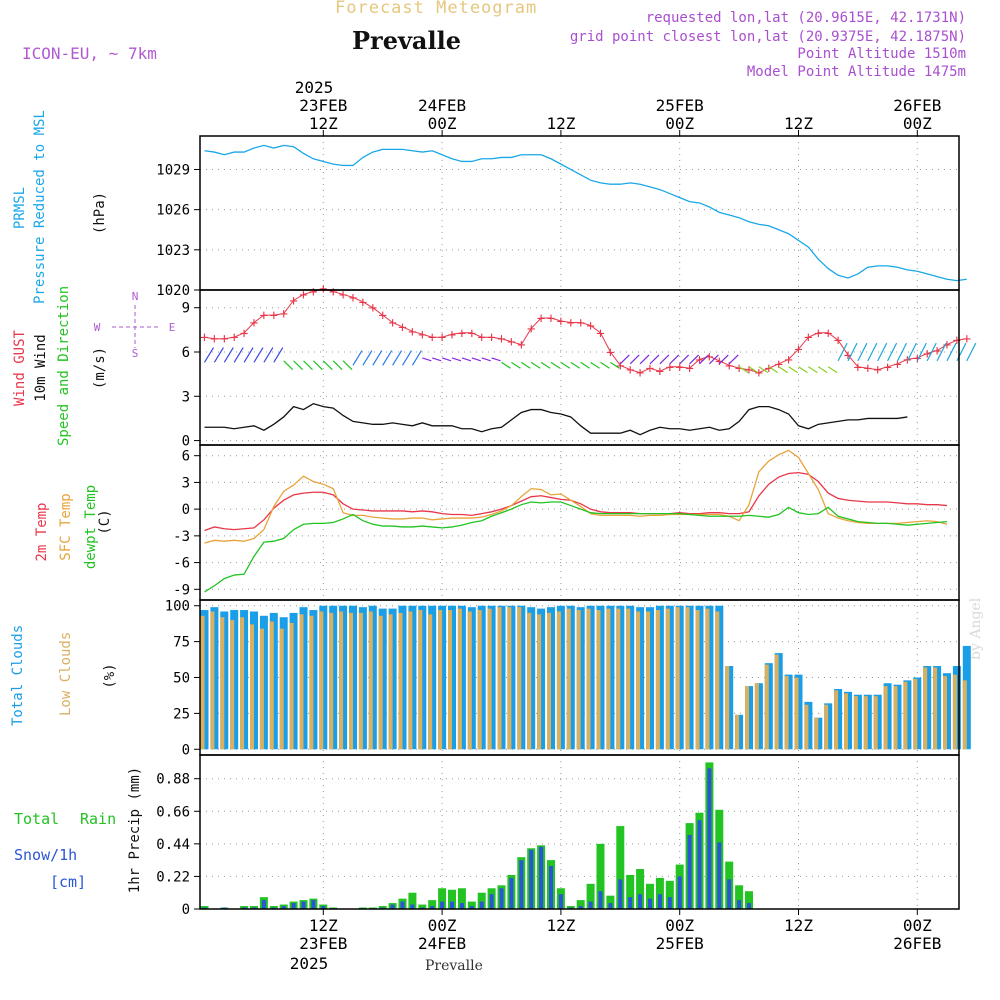 This screenshot has width=1000, height=1000. What do you see at coordinates (173, 170) in the screenshot?
I see `y-tick-label: 1029` at bounding box center [173, 170].